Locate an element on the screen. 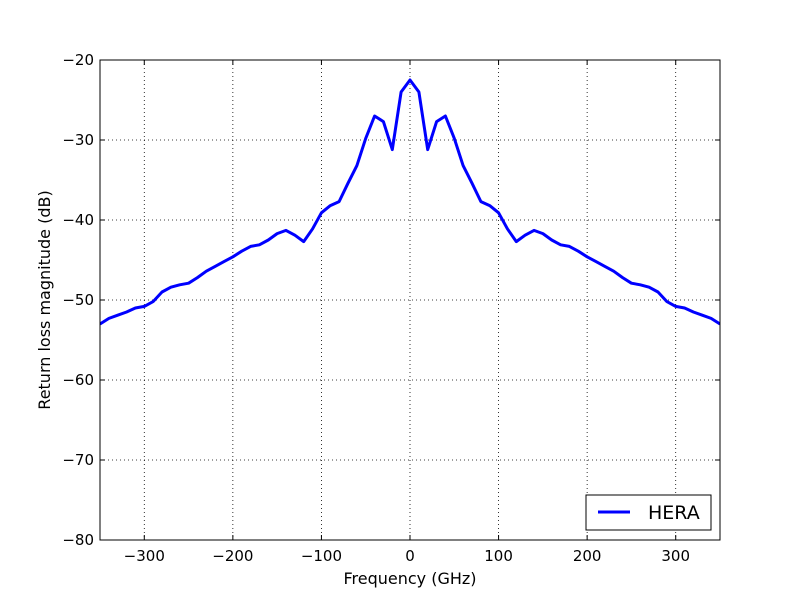 This screenshot has width=800, height=600. x-tick-label: 200 is located at coordinates (587, 556).